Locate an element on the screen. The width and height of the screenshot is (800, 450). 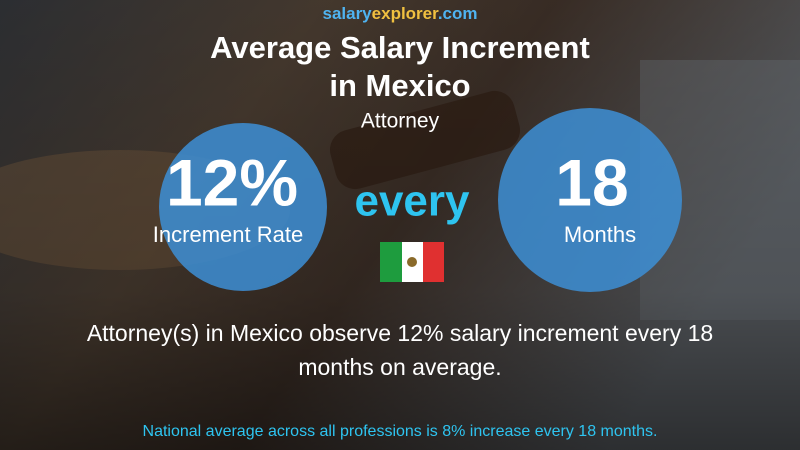
connector: every is located at coordinates (412, 201).